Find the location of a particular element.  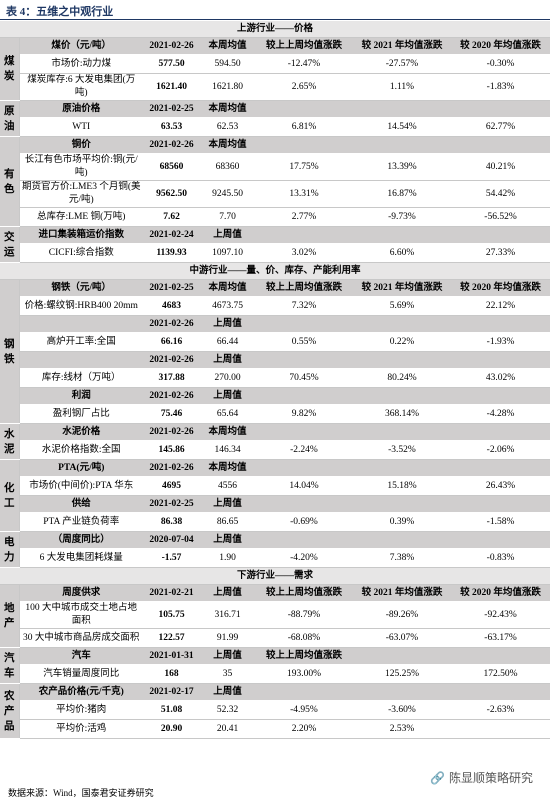

data-row: WTI 63.53 62.53 6.81% 14.54% 62.77% is located at coordinates (275, 127).